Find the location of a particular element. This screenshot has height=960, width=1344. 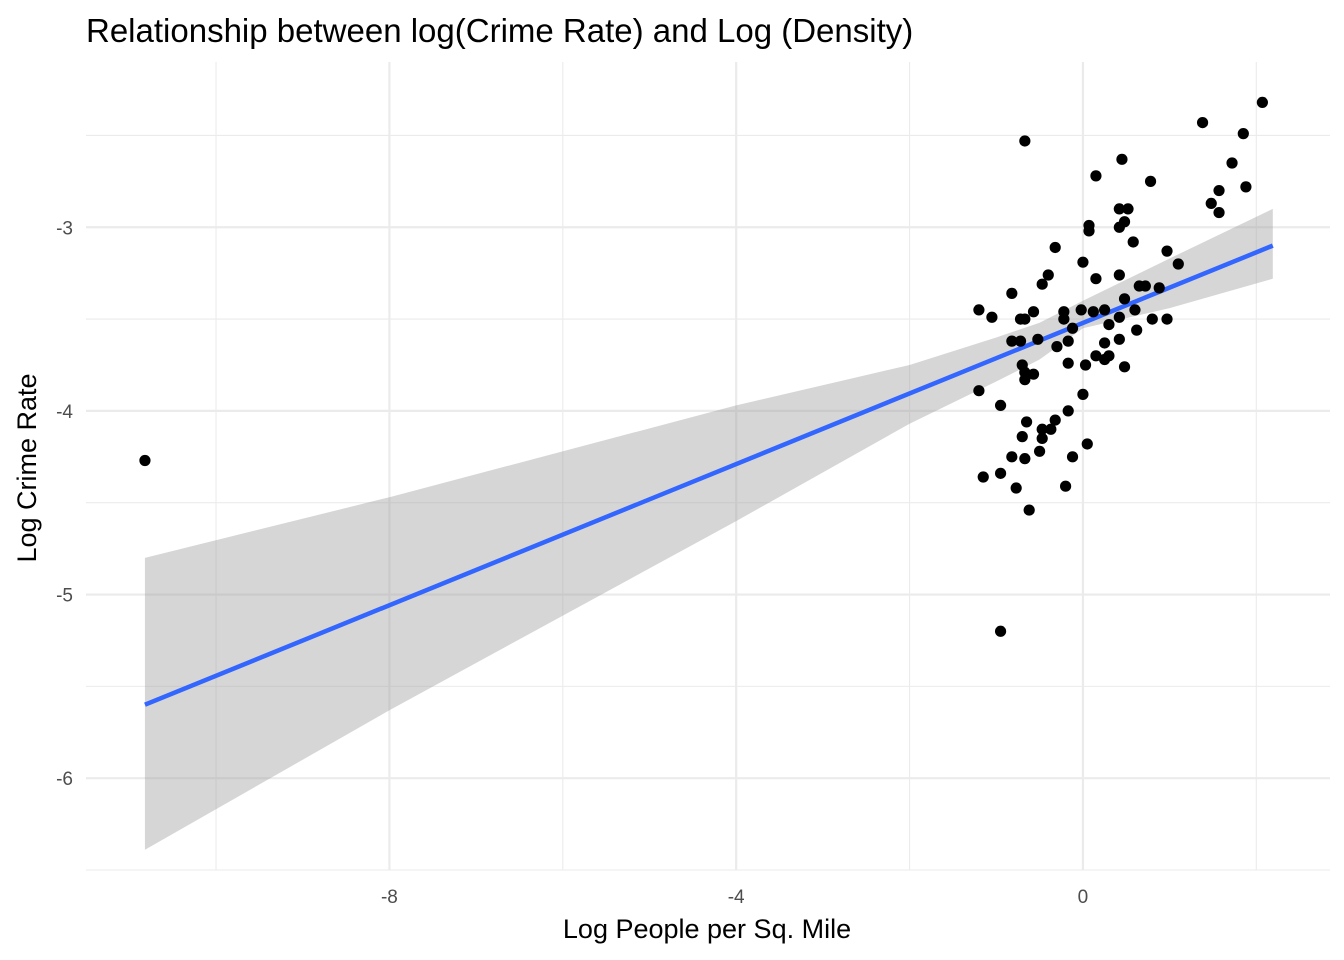

x-tick-label: -4 is located at coordinates (736, 897).